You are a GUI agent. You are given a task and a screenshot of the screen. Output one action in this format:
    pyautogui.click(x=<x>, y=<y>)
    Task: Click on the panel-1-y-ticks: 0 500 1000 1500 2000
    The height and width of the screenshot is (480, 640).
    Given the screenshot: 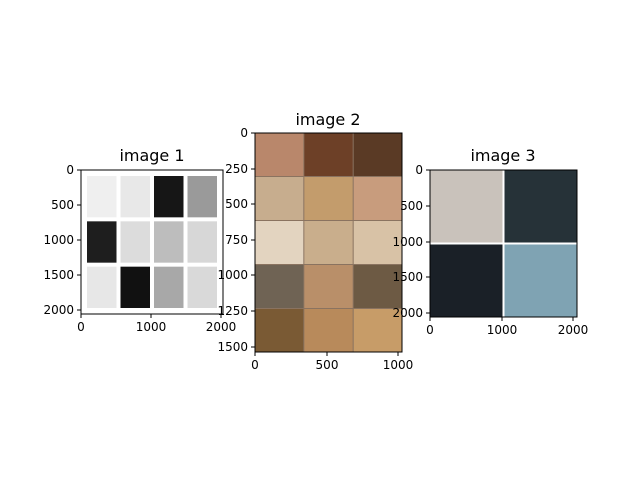 What is the action you would take?
    pyautogui.click(x=62, y=240)
    